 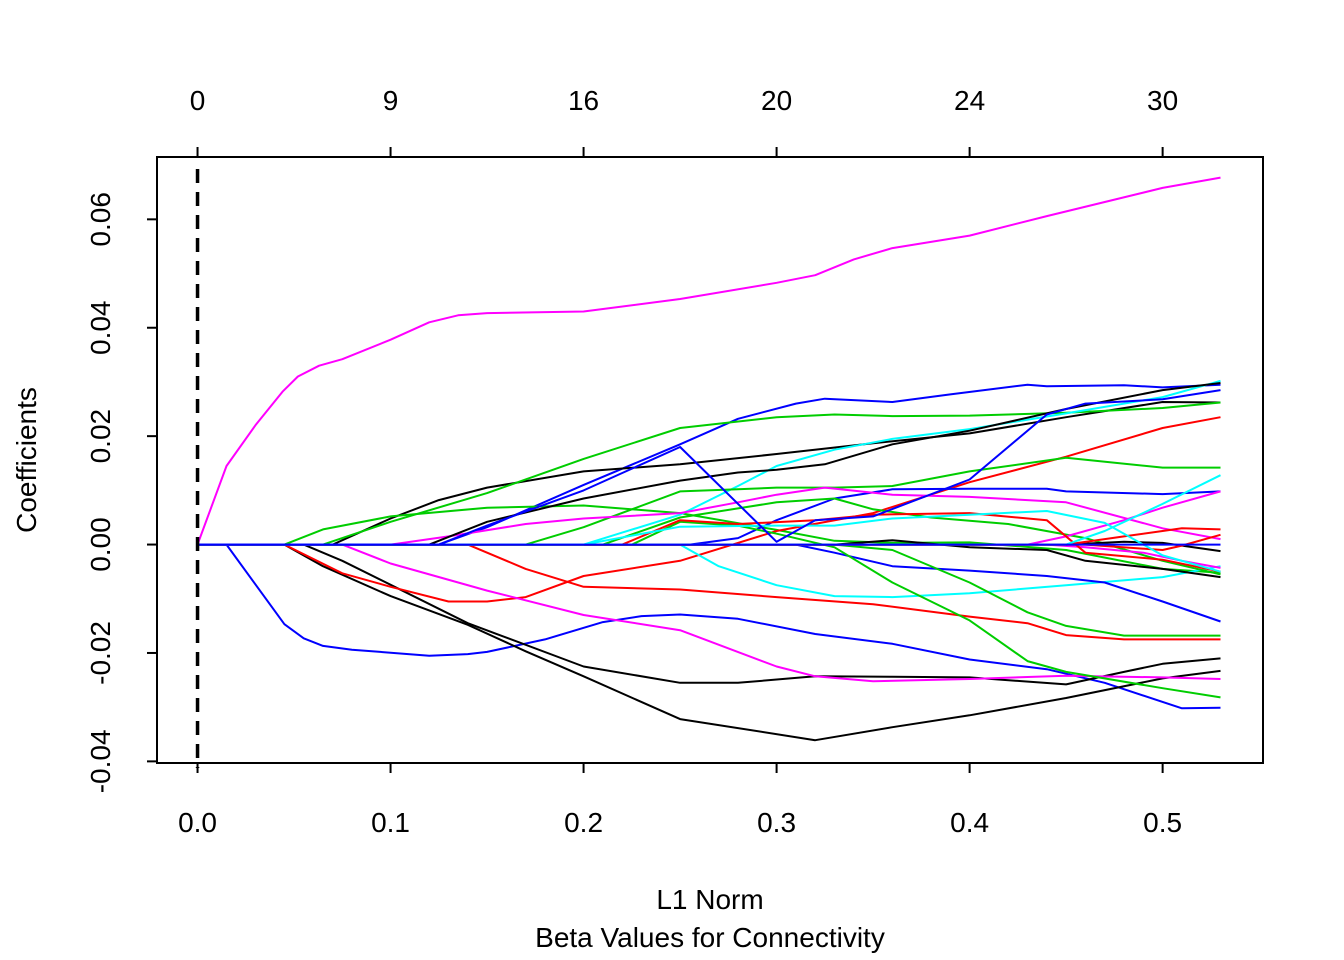 What do you see at coordinates (776, 822) in the screenshot?
I see `x-tick-label: 0.3` at bounding box center [776, 822].